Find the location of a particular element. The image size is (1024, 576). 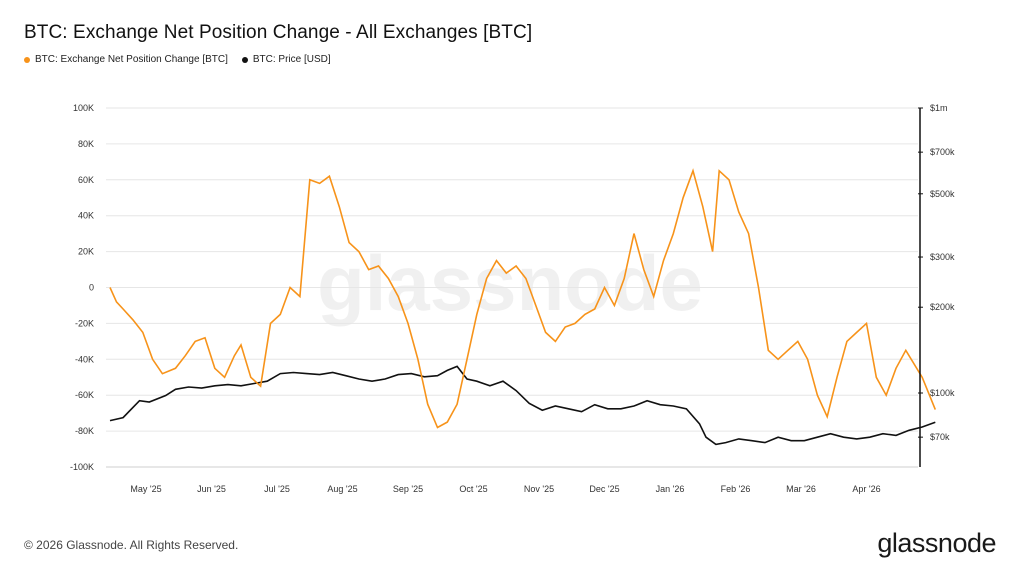

x-tick-label: Sep '25 is located at coordinates (408, 489).